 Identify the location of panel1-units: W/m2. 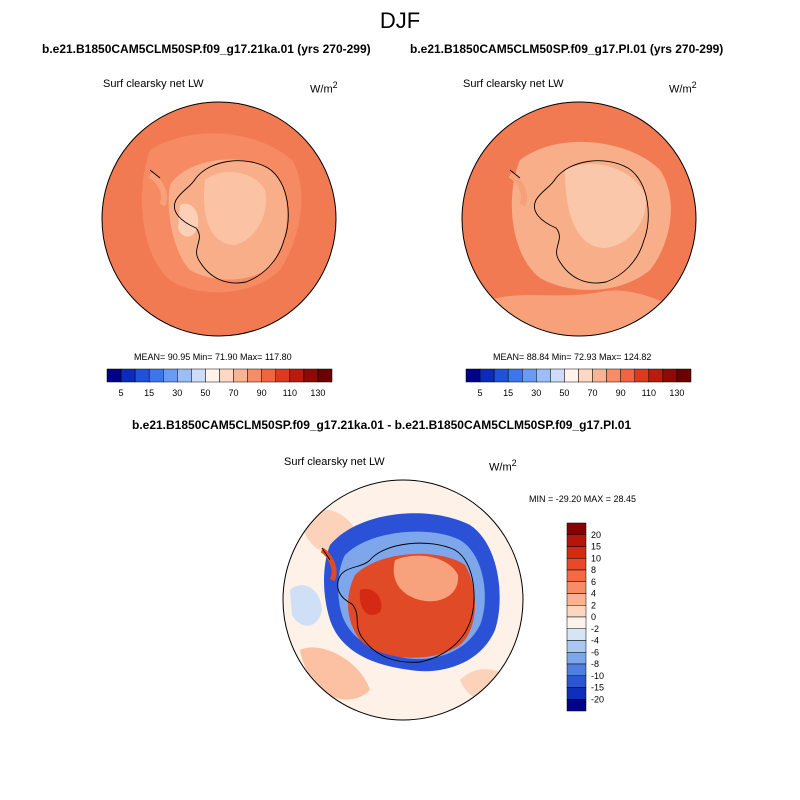
(324, 88).